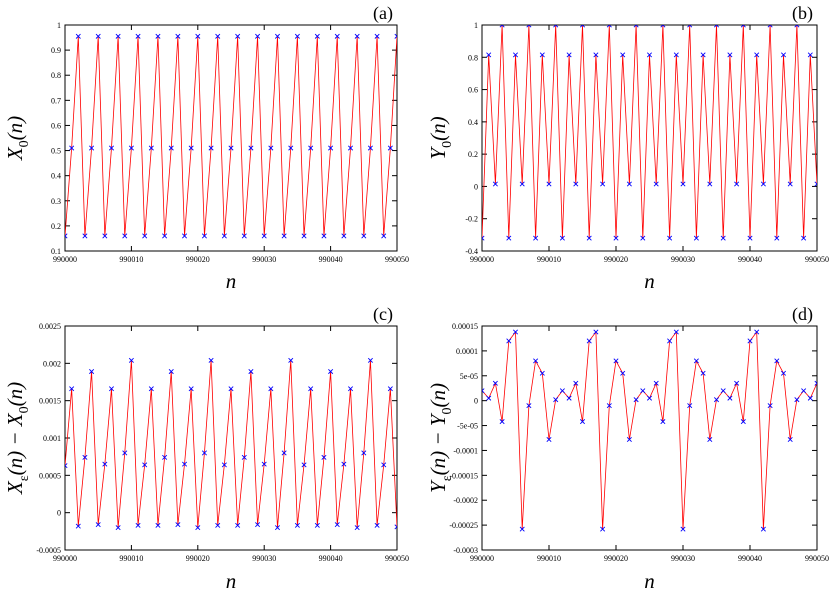  I want to click on y-tick-label: 0.0001, so click(467, 351).